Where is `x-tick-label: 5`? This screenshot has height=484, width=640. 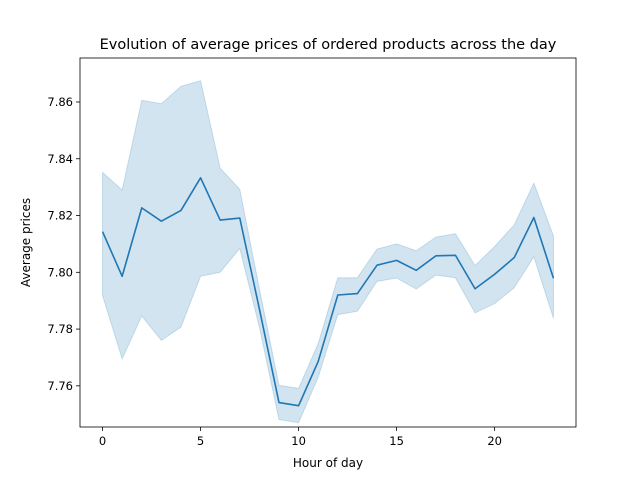
x-tick-label: 5 is located at coordinates (200, 441).